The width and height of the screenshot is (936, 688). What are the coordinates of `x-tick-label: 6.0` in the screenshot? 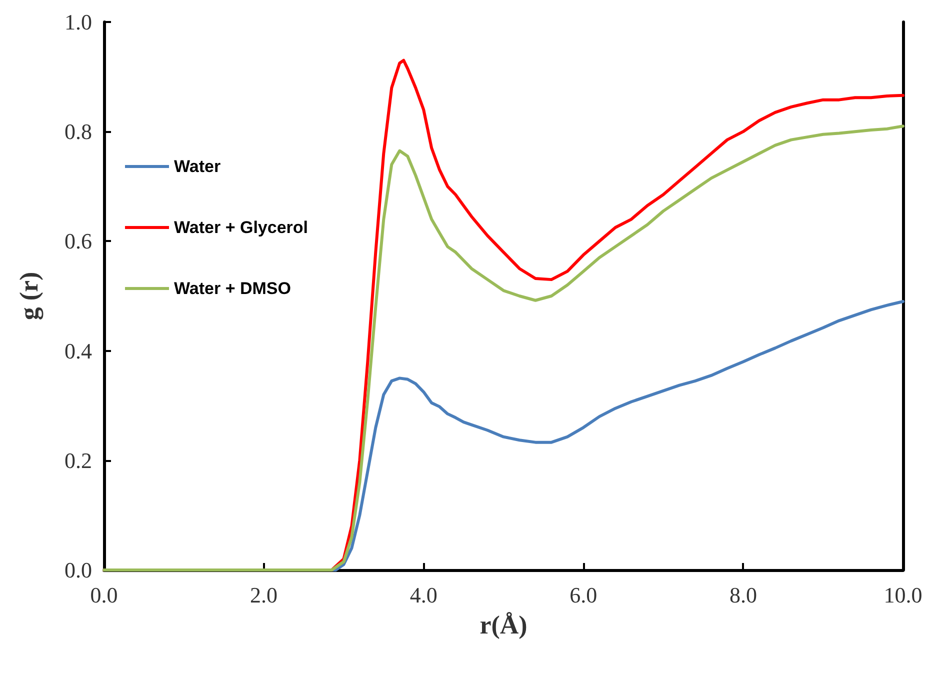 It's located at (584, 595).